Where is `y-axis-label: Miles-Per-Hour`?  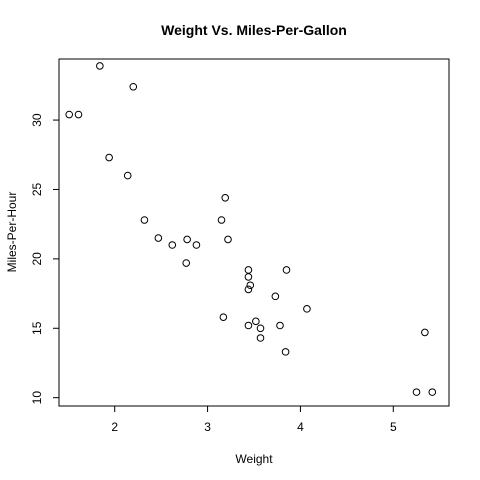 y-axis-label: Miles-Per-Hour is located at coordinates (12, 232).